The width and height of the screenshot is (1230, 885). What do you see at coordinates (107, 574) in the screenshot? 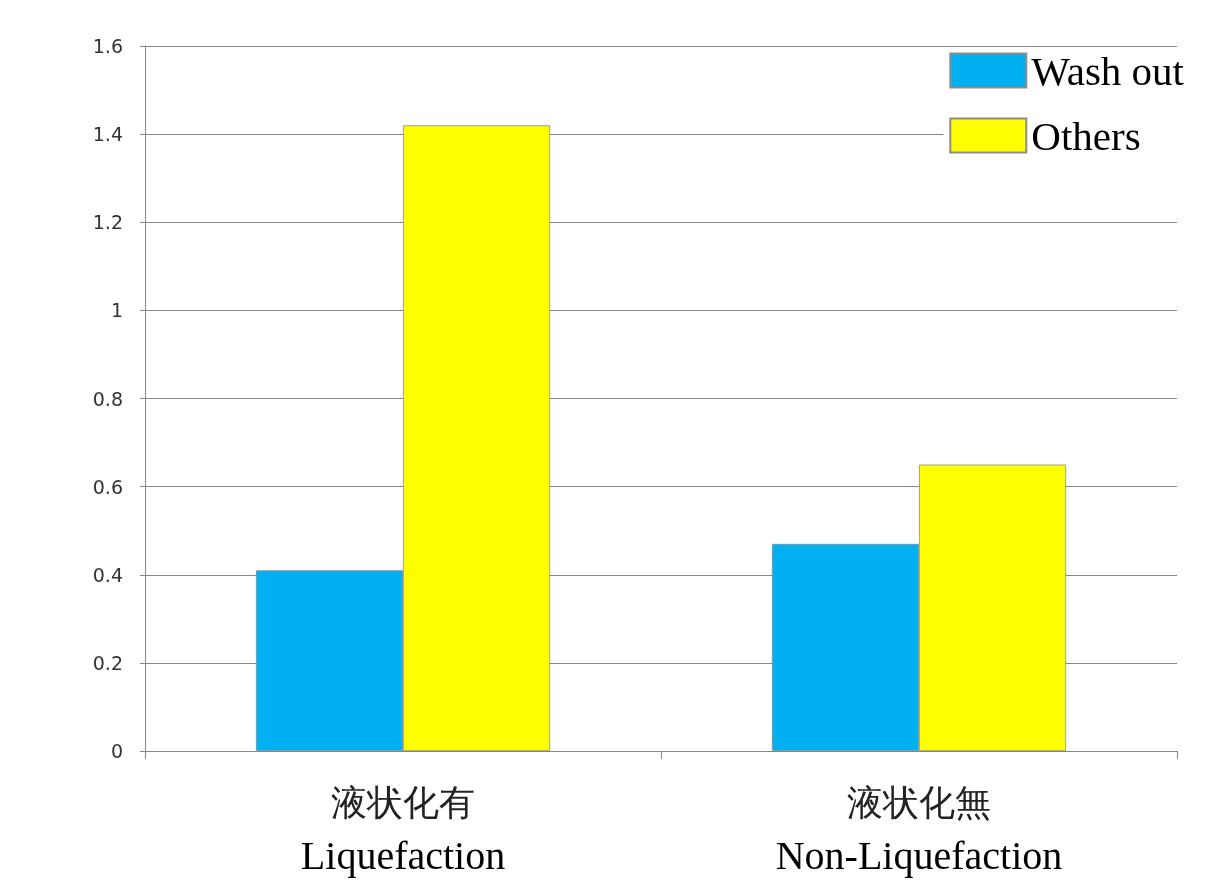
I see `y-tick-label: 0.4` at bounding box center [107, 574].